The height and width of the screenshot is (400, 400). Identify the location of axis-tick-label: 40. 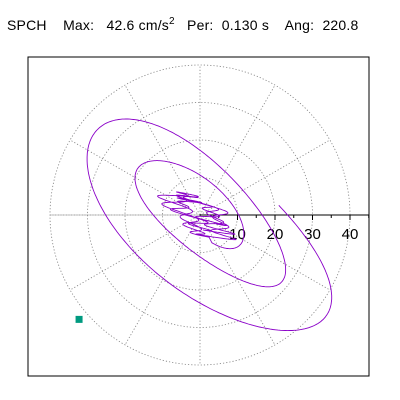
(350, 234).